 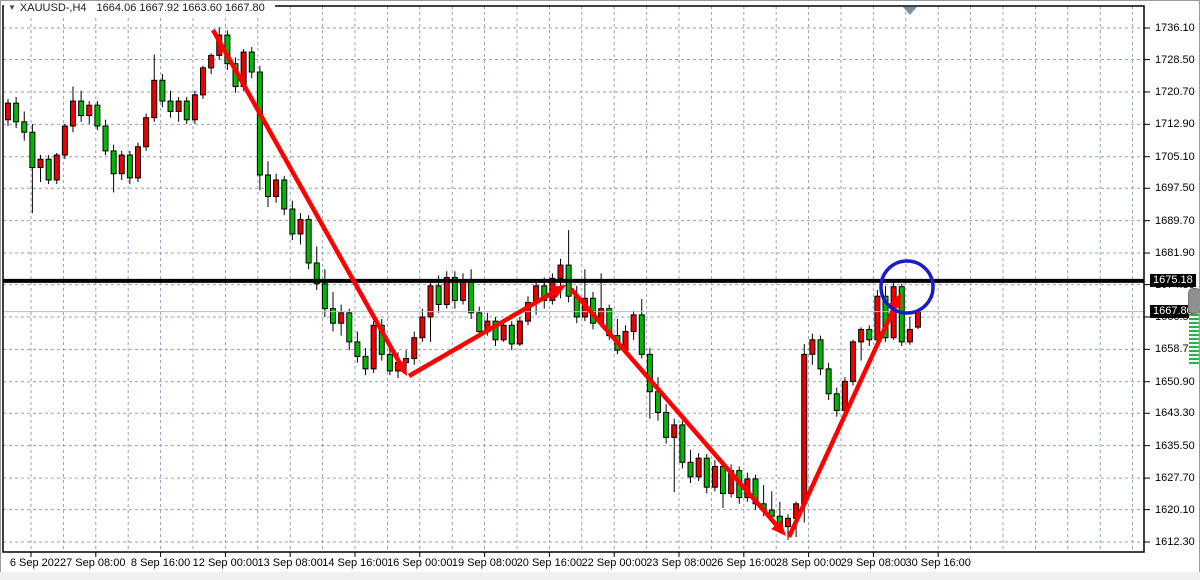 I want to click on time-axis-label: 12 Sep 00:00, so click(x=225, y=563).